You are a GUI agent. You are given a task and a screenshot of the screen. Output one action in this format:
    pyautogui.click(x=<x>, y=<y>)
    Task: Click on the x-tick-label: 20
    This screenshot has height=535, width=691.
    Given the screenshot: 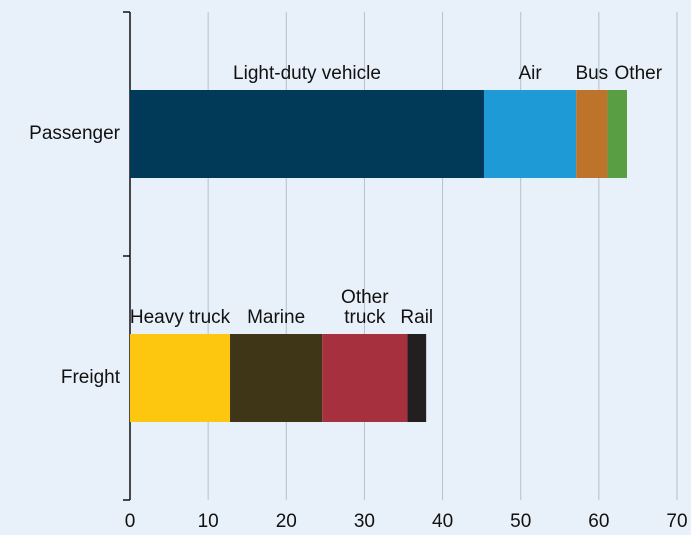 What is the action you would take?
    pyautogui.click(x=286, y=521)
    